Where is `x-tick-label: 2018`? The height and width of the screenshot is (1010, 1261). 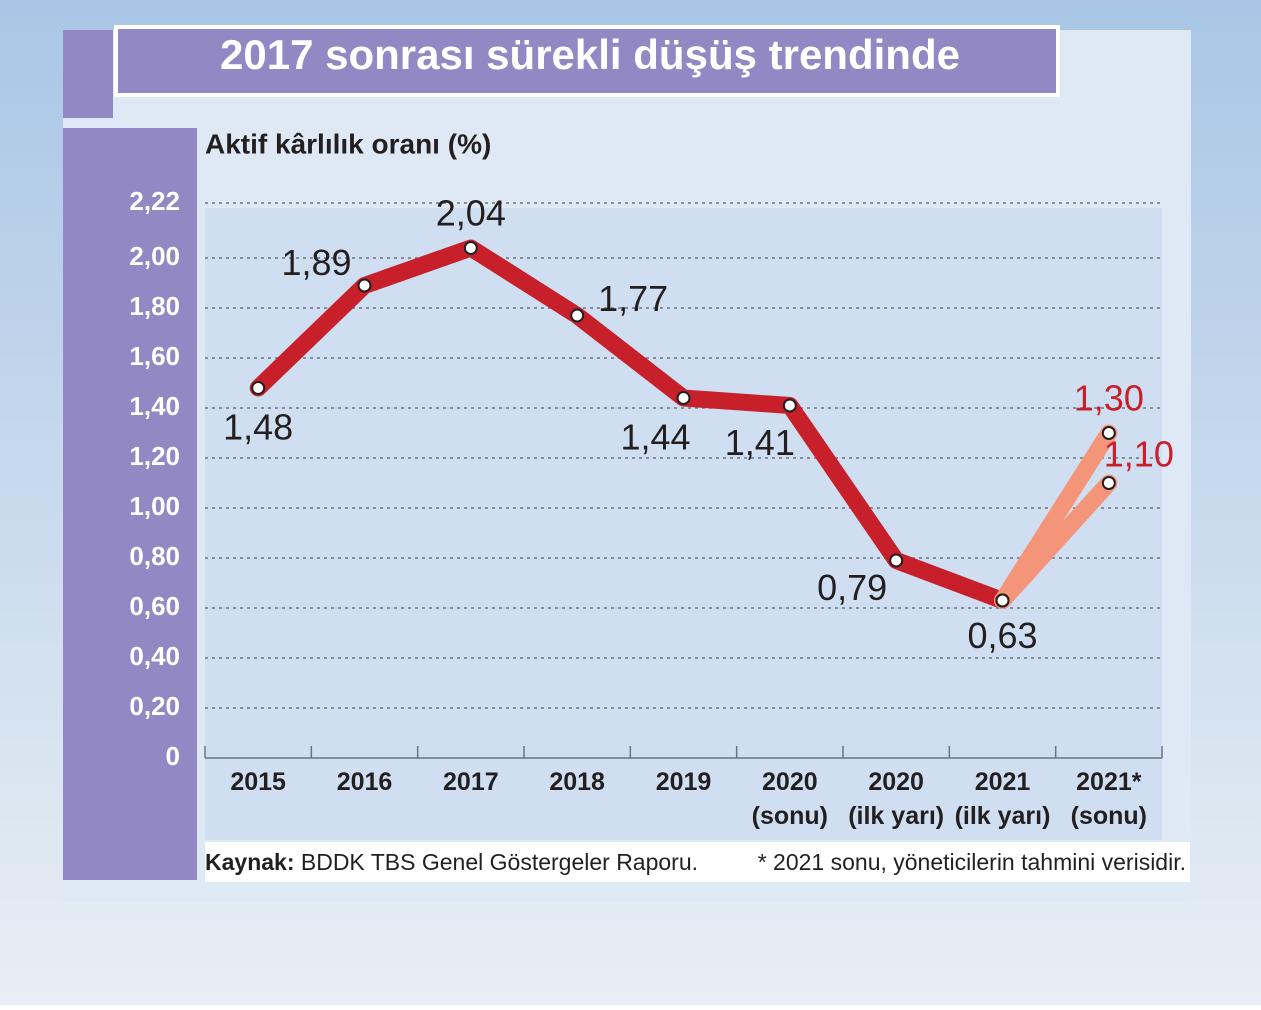
x-tick-label: 2018 is located at coordinates (577, 782).